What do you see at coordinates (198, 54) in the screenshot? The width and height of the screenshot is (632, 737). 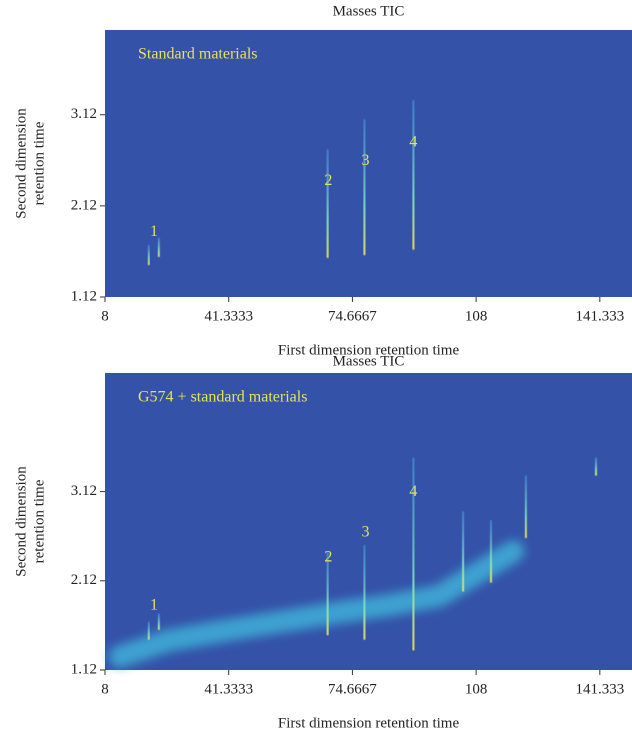 I see `annotation: Standard materials` at bounding box center [198, 54].